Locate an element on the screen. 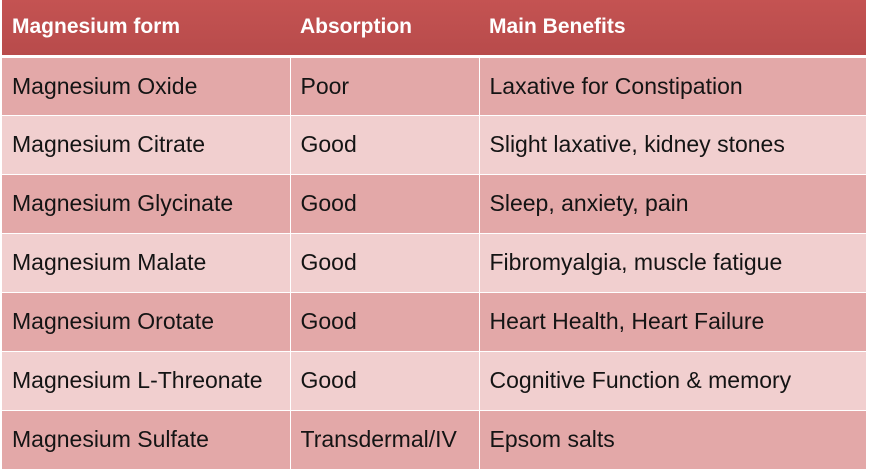  header-main-benefits: Main Benefits is located at coordinates (672, 29).